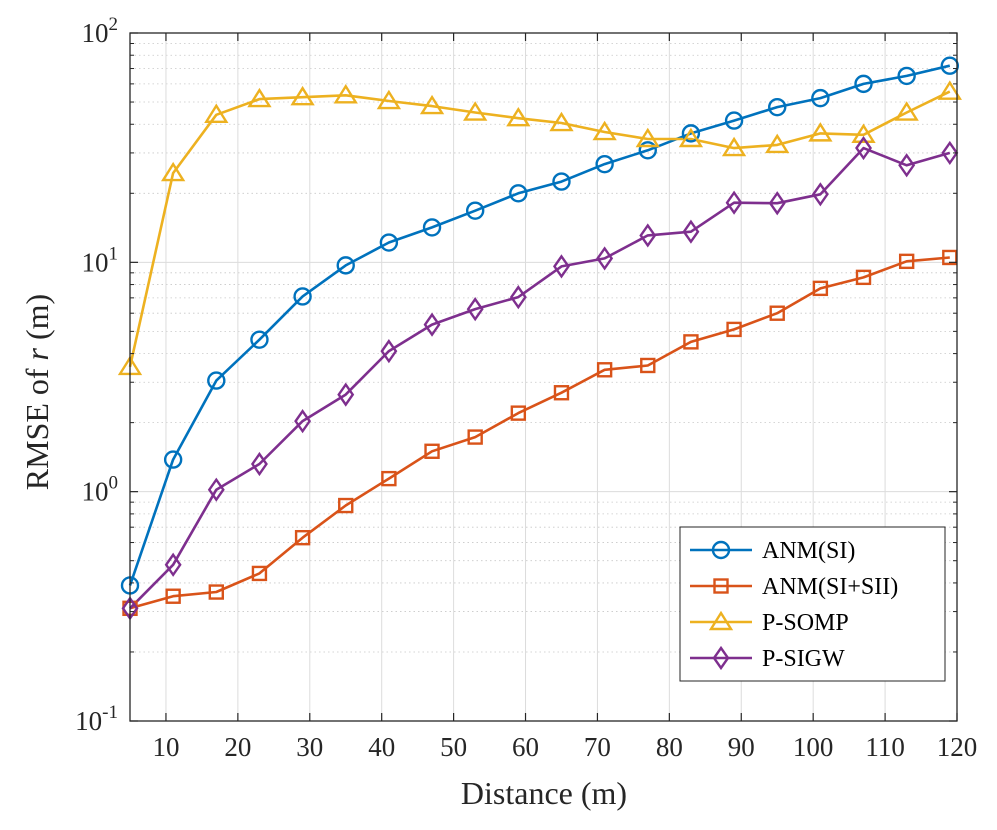  Describe the element at coordinates (309, 747) in the screenshot. I see `x-tick-label: 30` at that location.